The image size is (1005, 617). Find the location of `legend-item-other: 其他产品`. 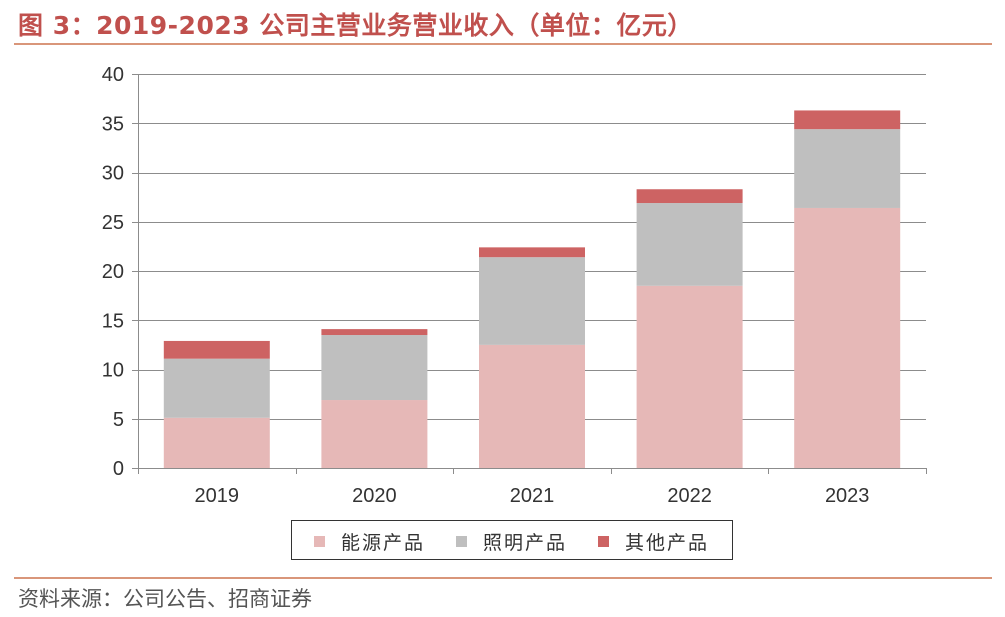

legend-item-other: 其他产品 is located at coordinates (653, 541).